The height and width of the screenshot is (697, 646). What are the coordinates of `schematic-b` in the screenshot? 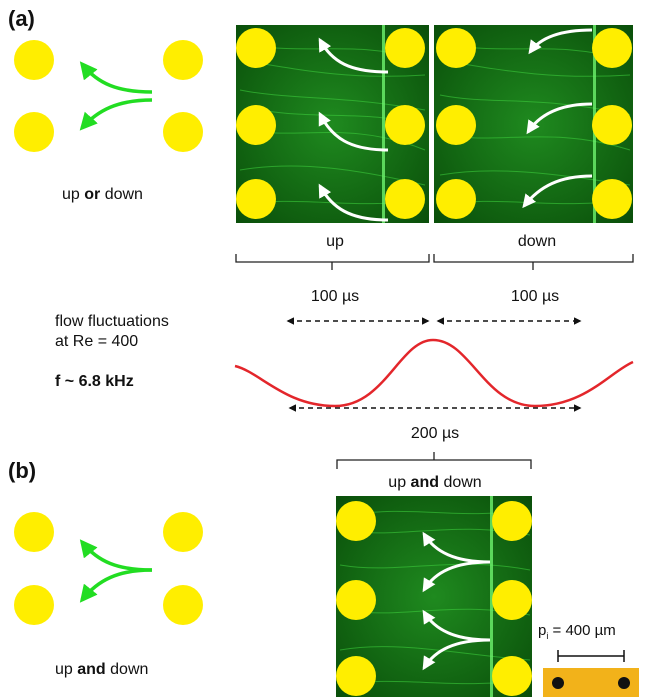 It's located at (108, 568).